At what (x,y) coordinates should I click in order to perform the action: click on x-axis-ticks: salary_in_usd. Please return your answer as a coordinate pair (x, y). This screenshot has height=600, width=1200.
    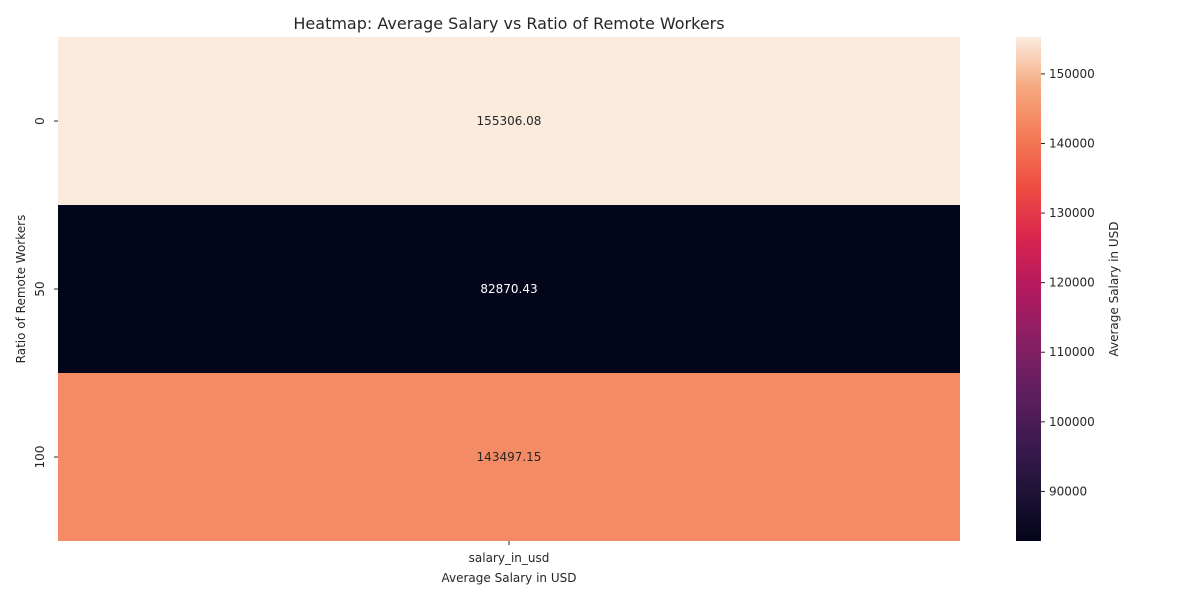
    Looking at the image, I should click on (509, 553).